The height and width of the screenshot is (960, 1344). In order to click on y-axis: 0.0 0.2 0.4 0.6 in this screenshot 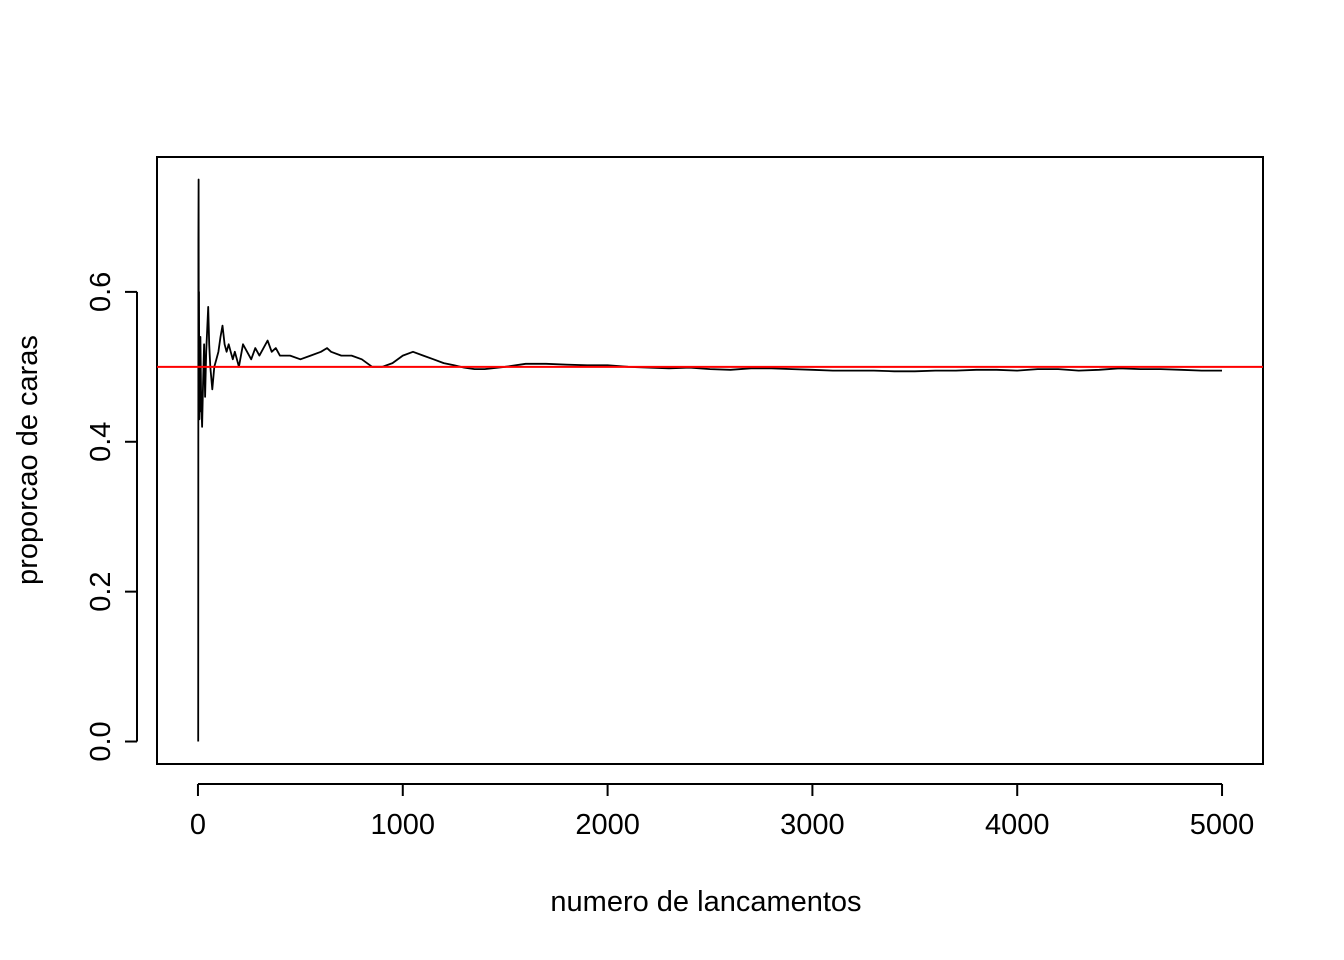, I will do `click(111, 517)`.